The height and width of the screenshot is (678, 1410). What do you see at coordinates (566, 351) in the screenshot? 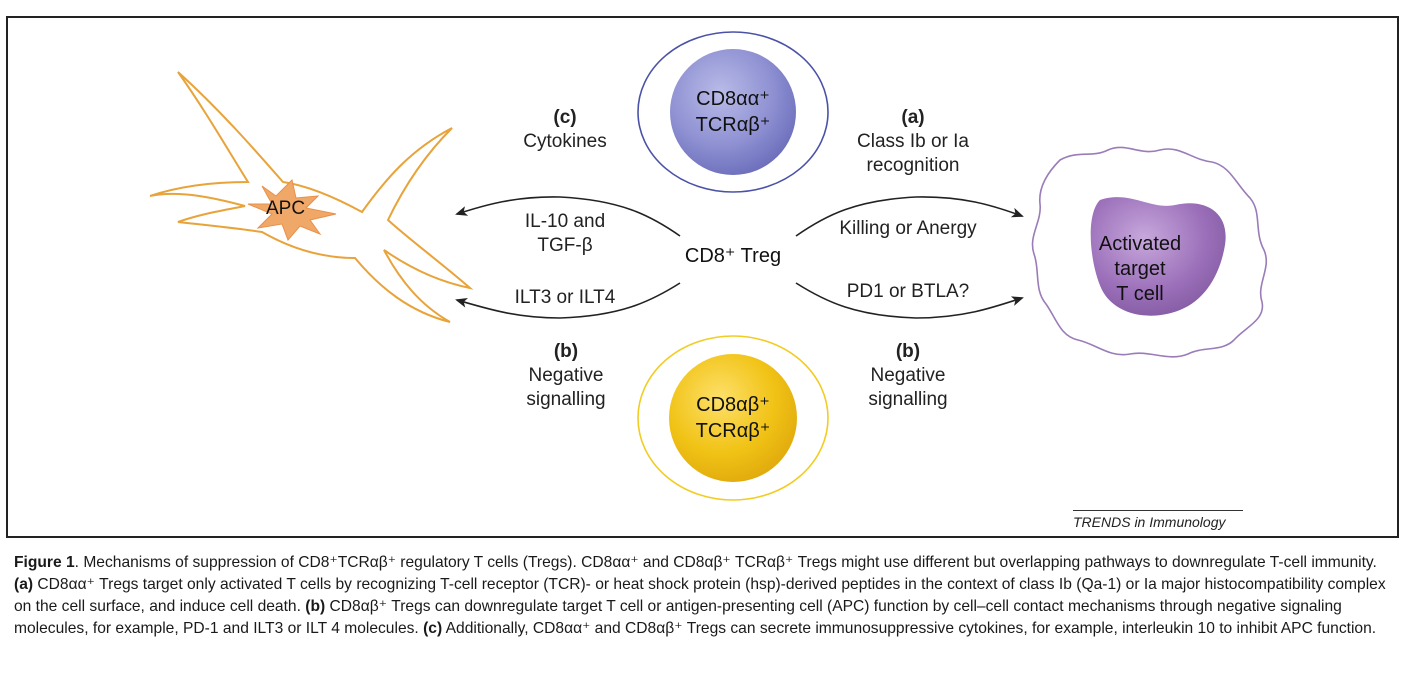
I see `label-b-left-letter: (b)` at bounding box center [566, 351].